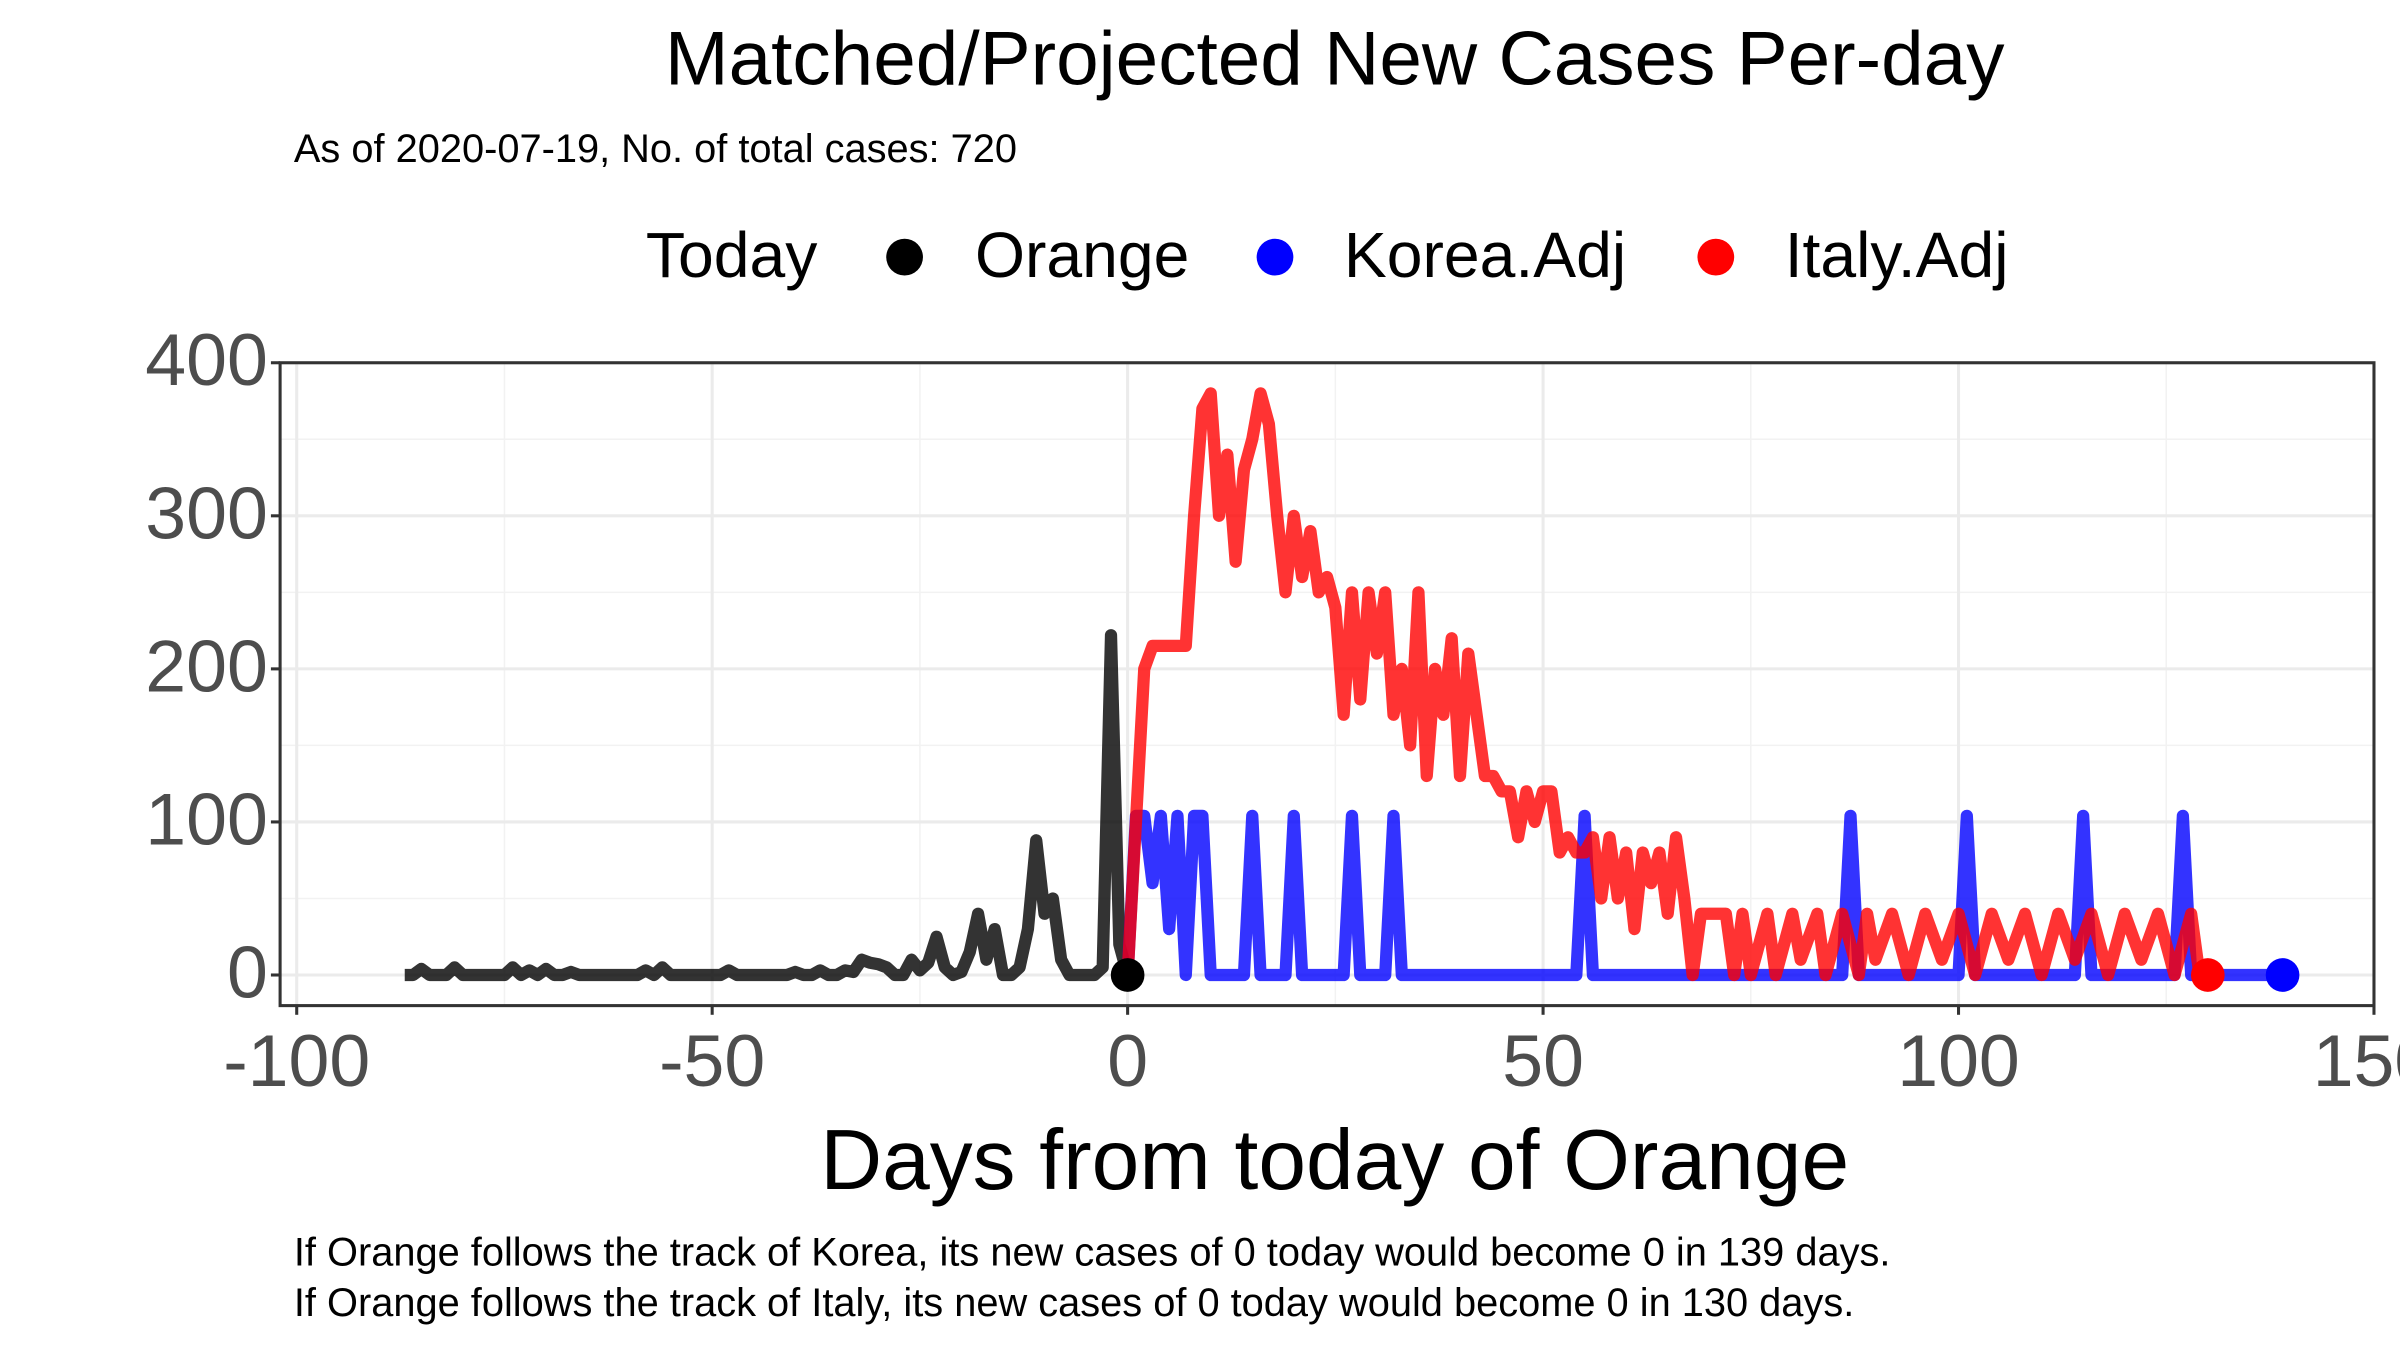 The image size is (2400, 1350). Describe the element at coordinates (1897, 255) in the screenshot. I see `legend-label: Italy.Adj` at that location.